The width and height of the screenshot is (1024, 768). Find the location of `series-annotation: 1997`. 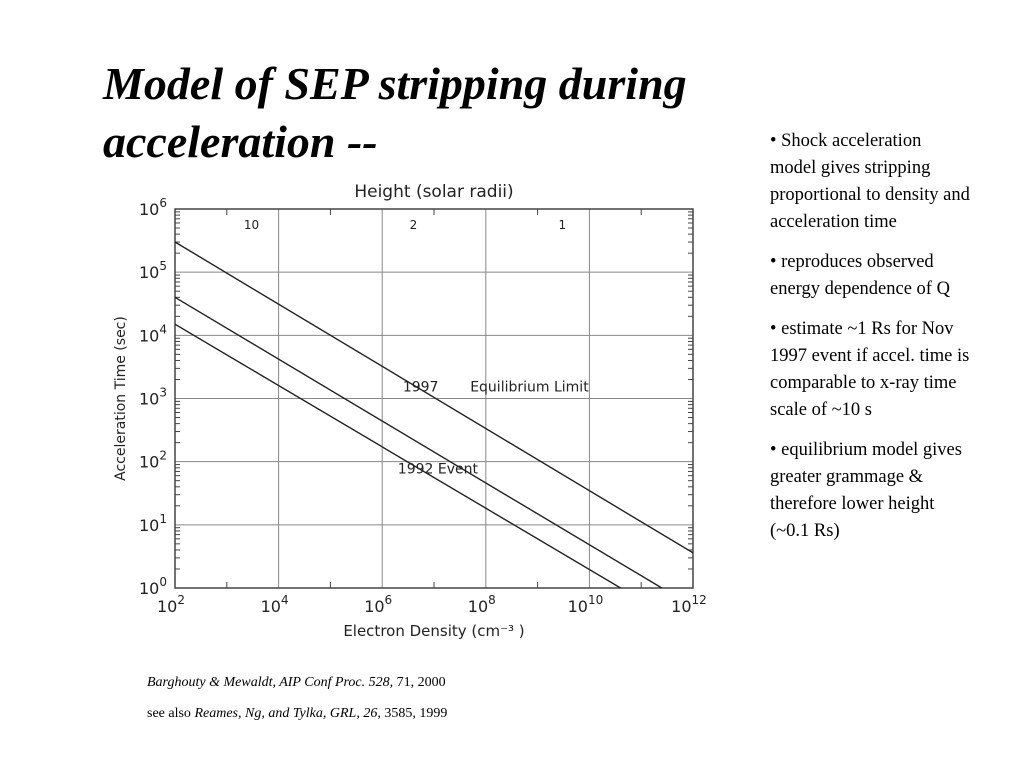

series-annotation: 1997 is located at coordinates (421, 387).